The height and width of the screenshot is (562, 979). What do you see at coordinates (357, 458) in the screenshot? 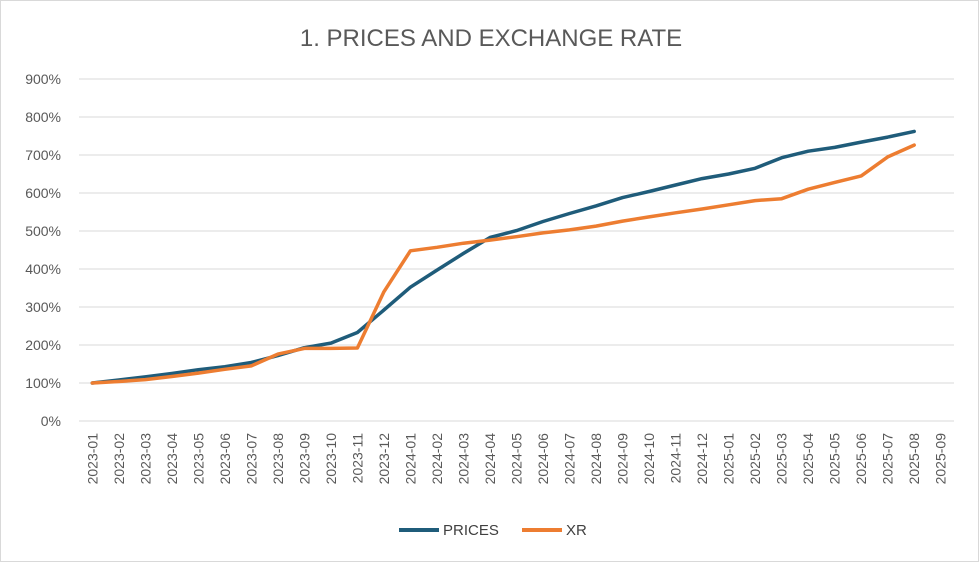
I see `x-tick-label: 2023-11` at bounding box center [357, 458].